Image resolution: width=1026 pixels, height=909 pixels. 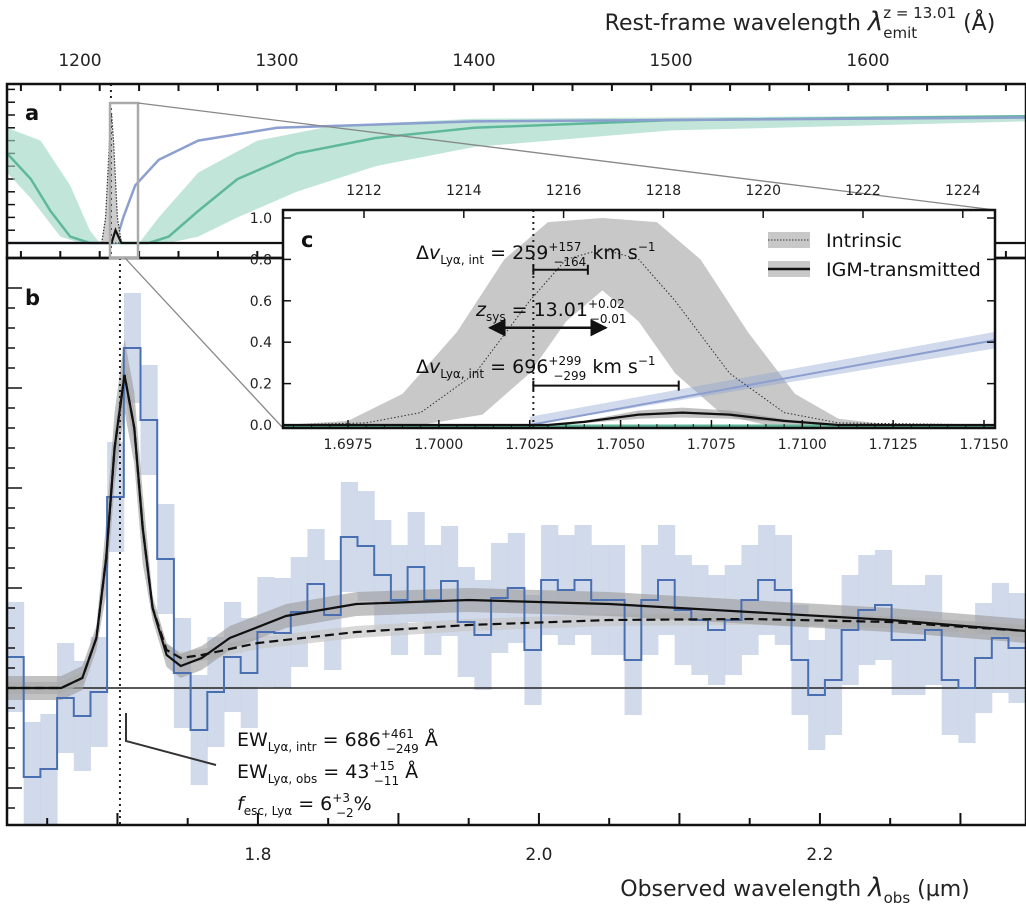 I want to click on green-transmission-line, so click(x=516, y=180).